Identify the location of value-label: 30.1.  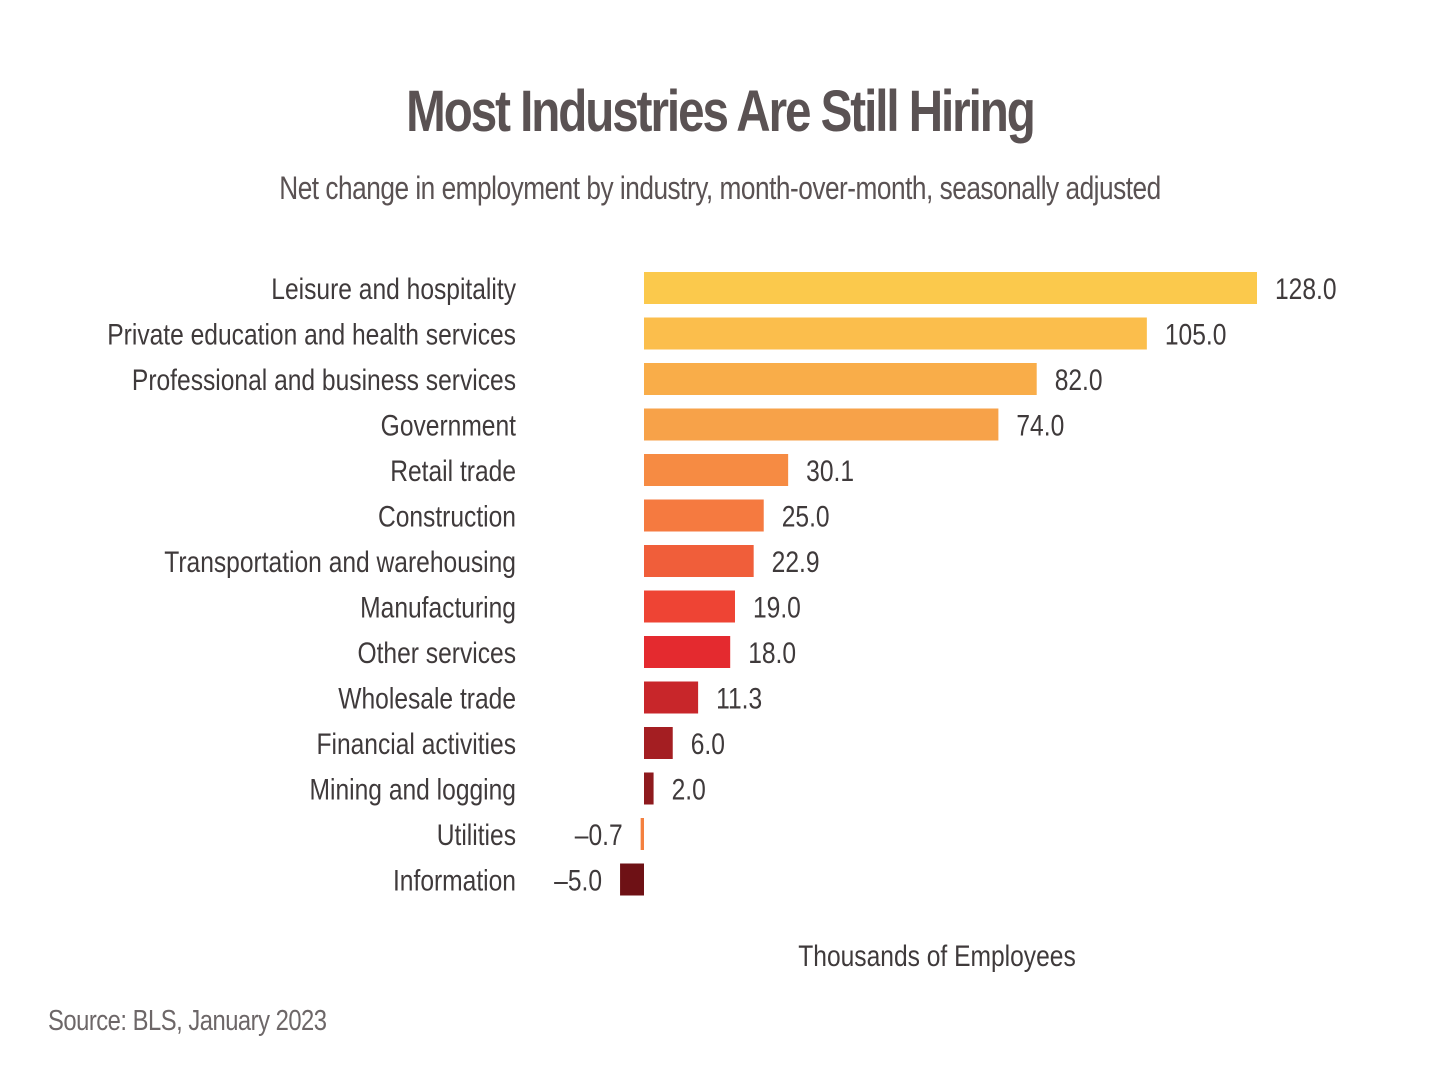
(830, 471).